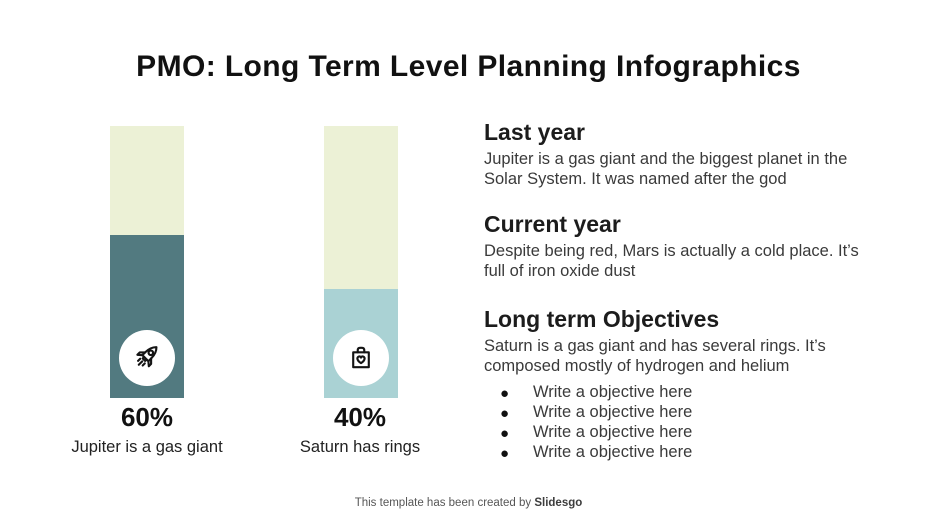 The image size is (937, 527). What do you see at coordinates (535, 132) in the screenshot?
I see `section-heading: Last year` at bounding box center [535, 132].